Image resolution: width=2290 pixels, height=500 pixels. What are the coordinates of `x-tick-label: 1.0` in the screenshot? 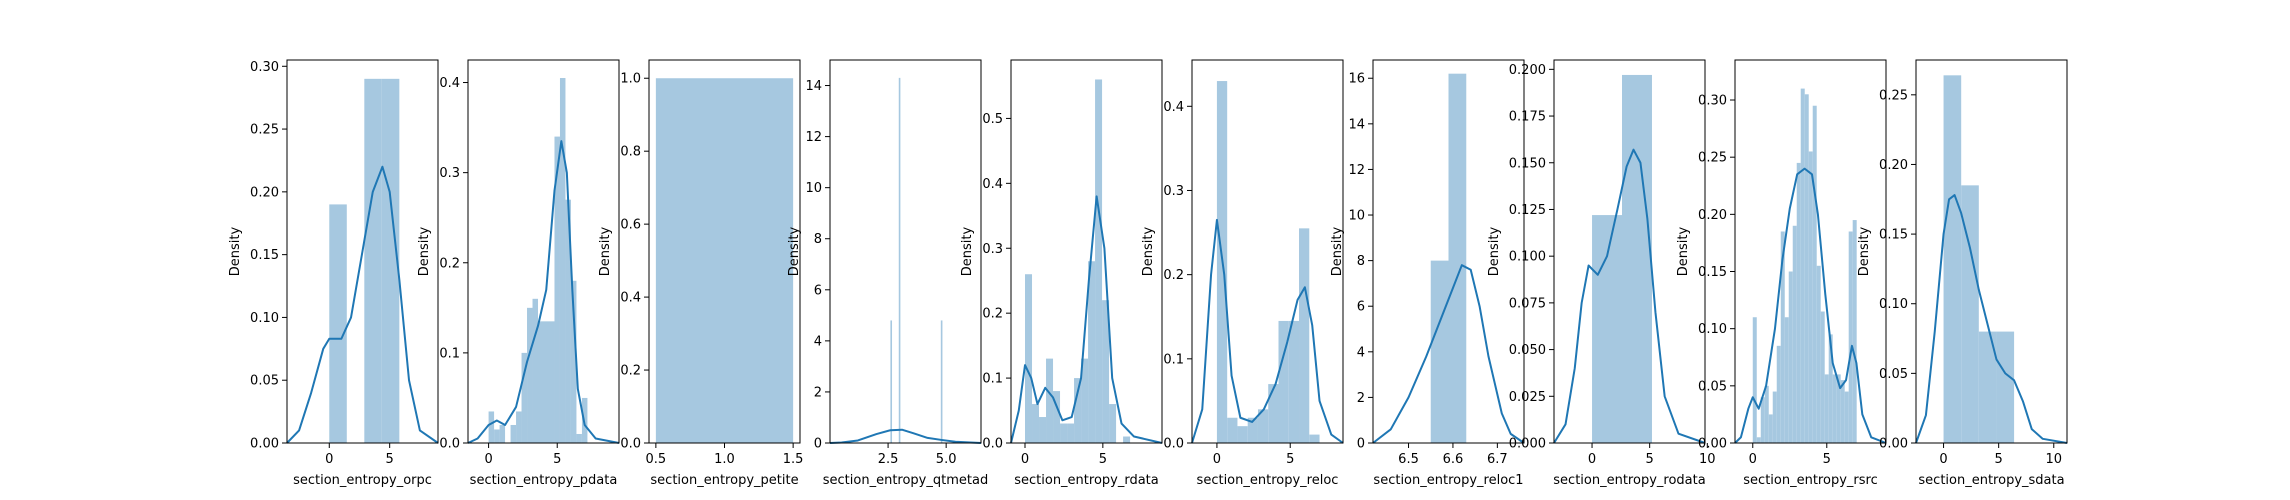 It's located at (724, 459).